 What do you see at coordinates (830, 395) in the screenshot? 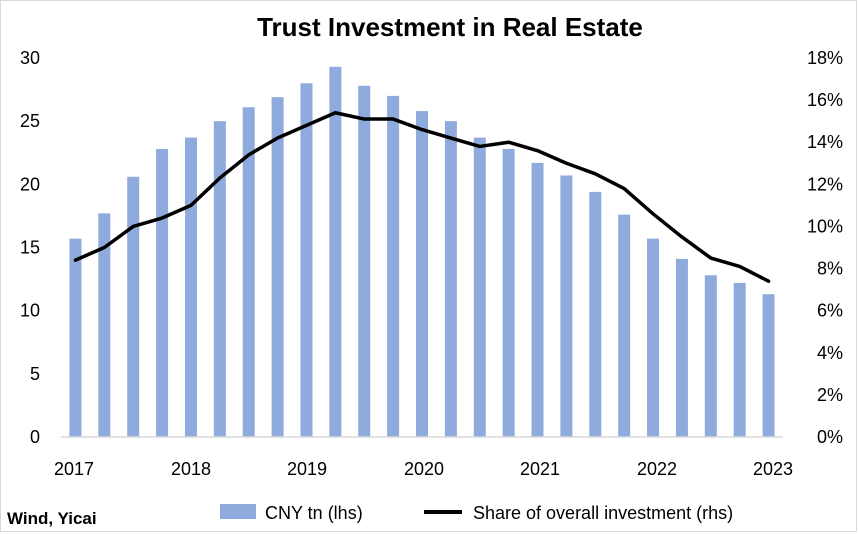
I see `right-tick-label: 2%` at bounding box center [830, 395].